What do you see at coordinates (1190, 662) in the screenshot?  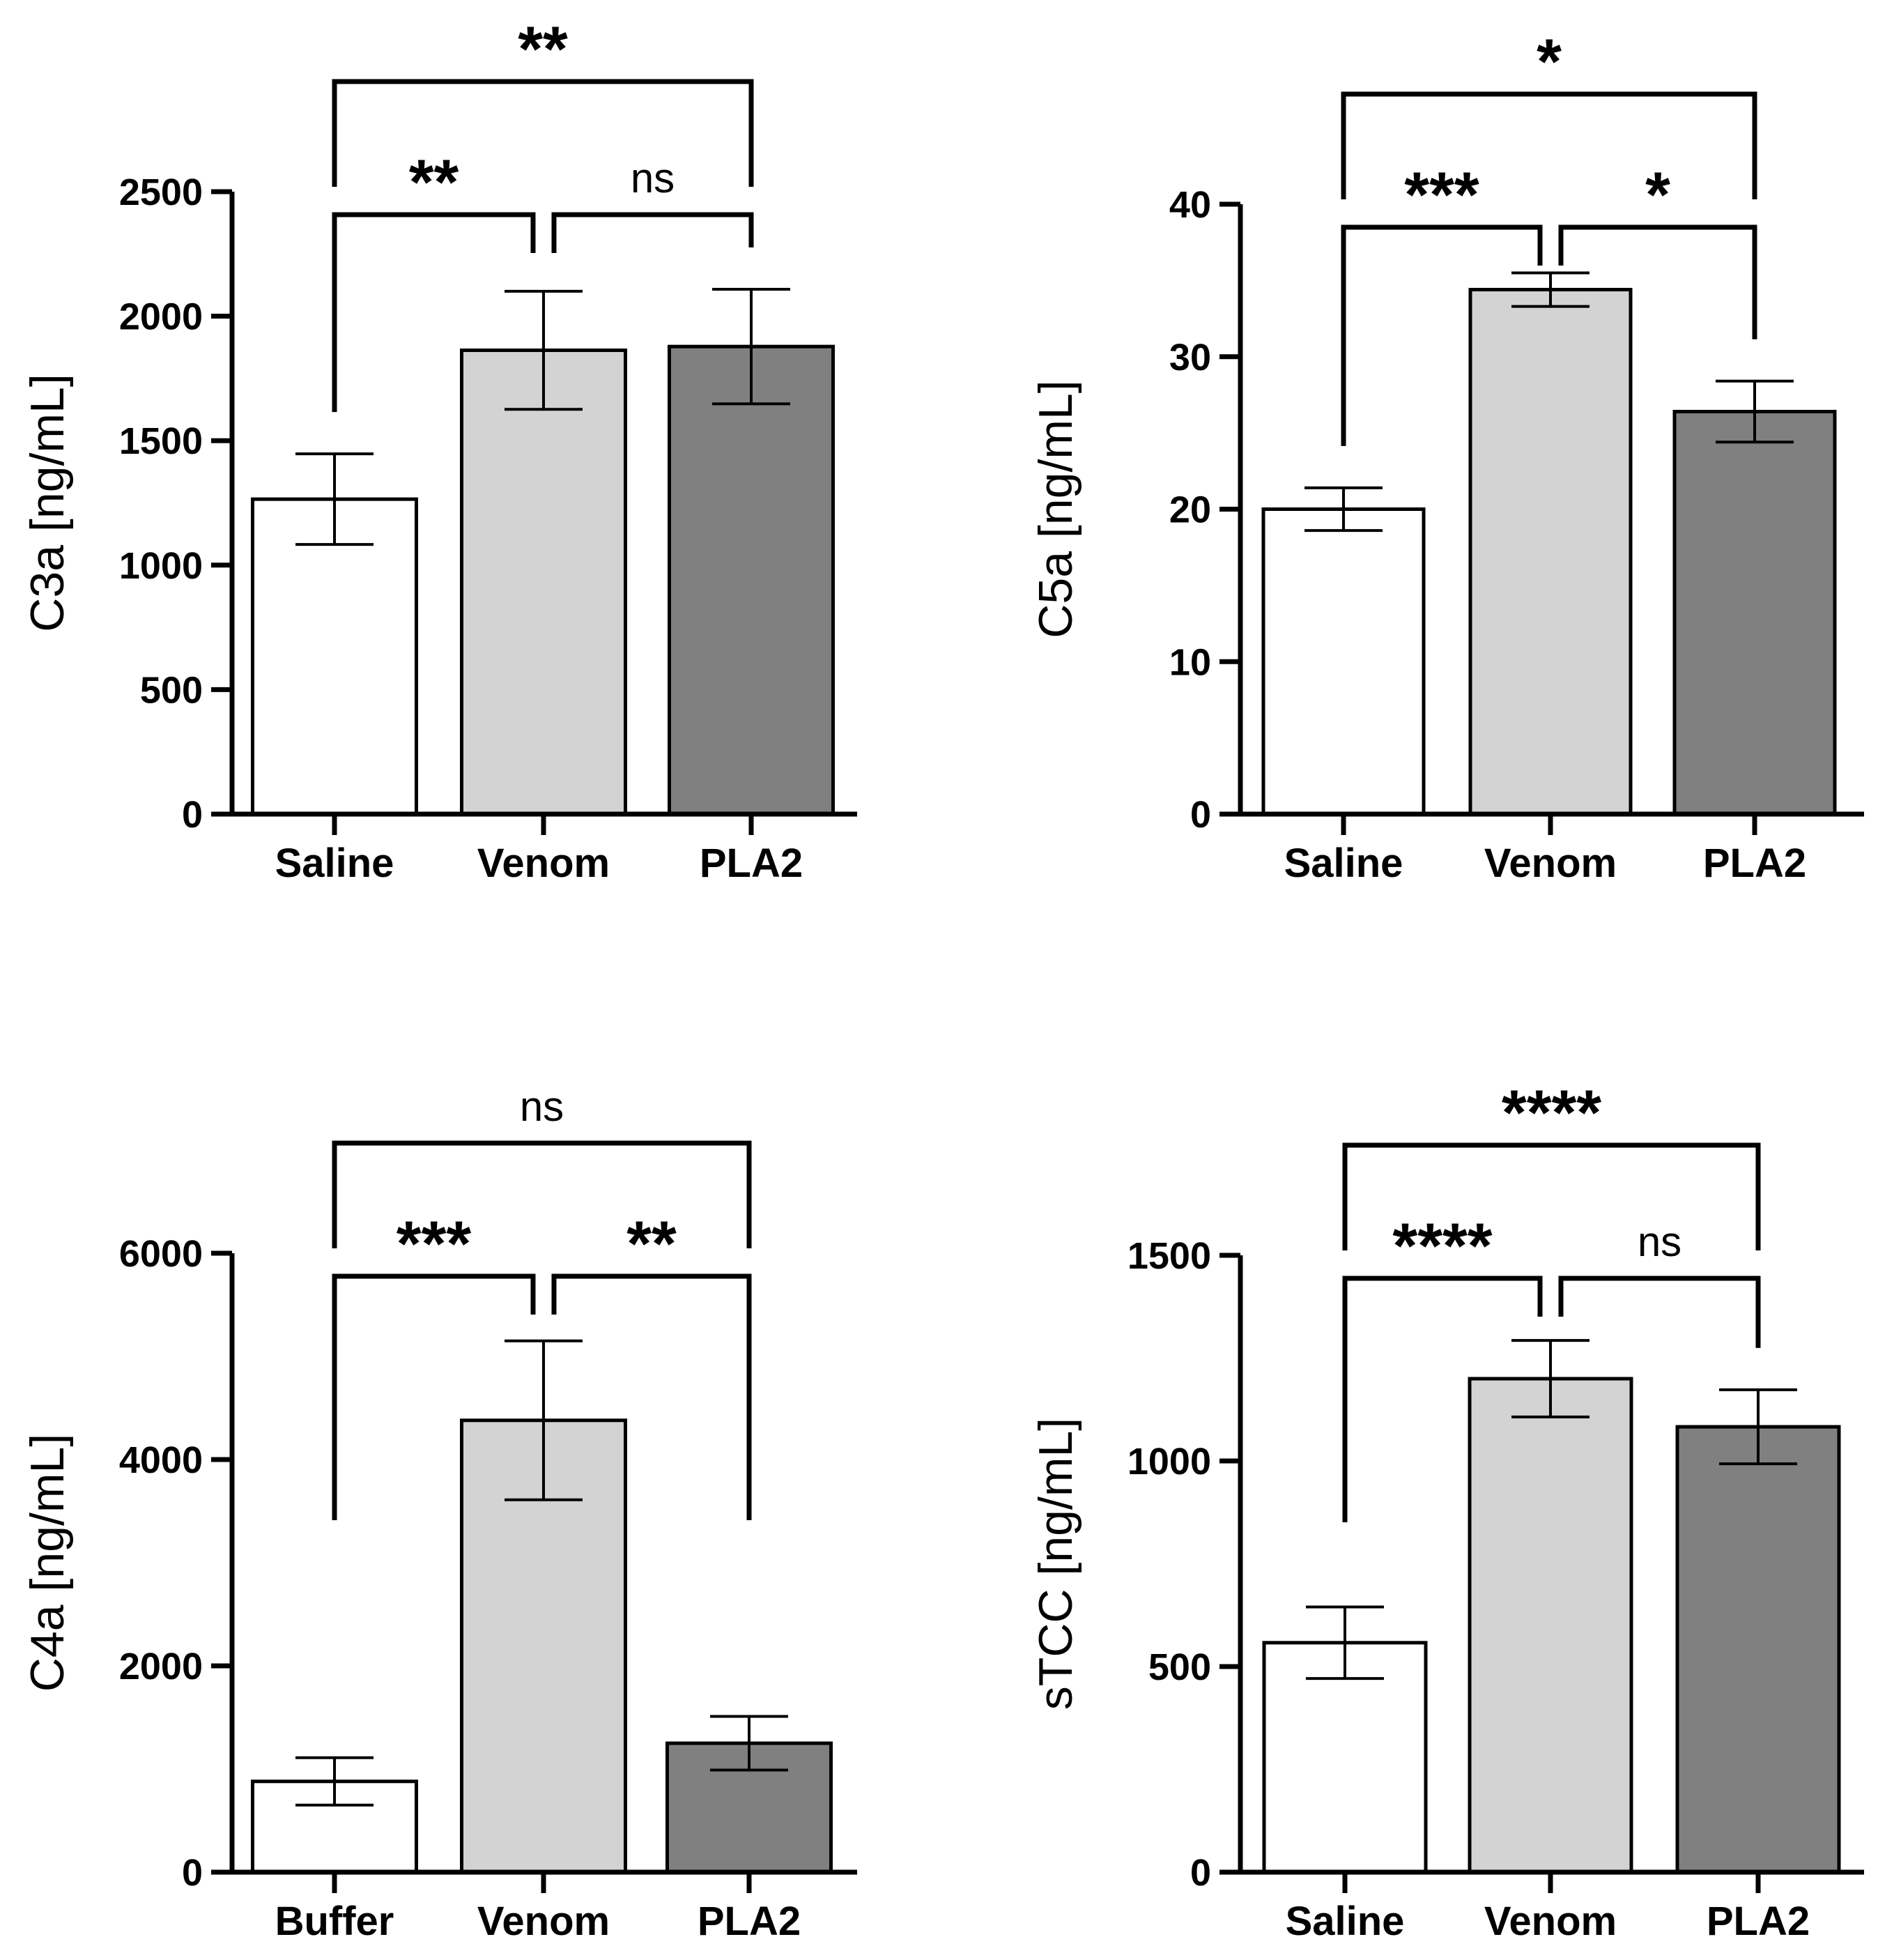 I see `y-tick-label: 10` at bounding box center [1190, 662].